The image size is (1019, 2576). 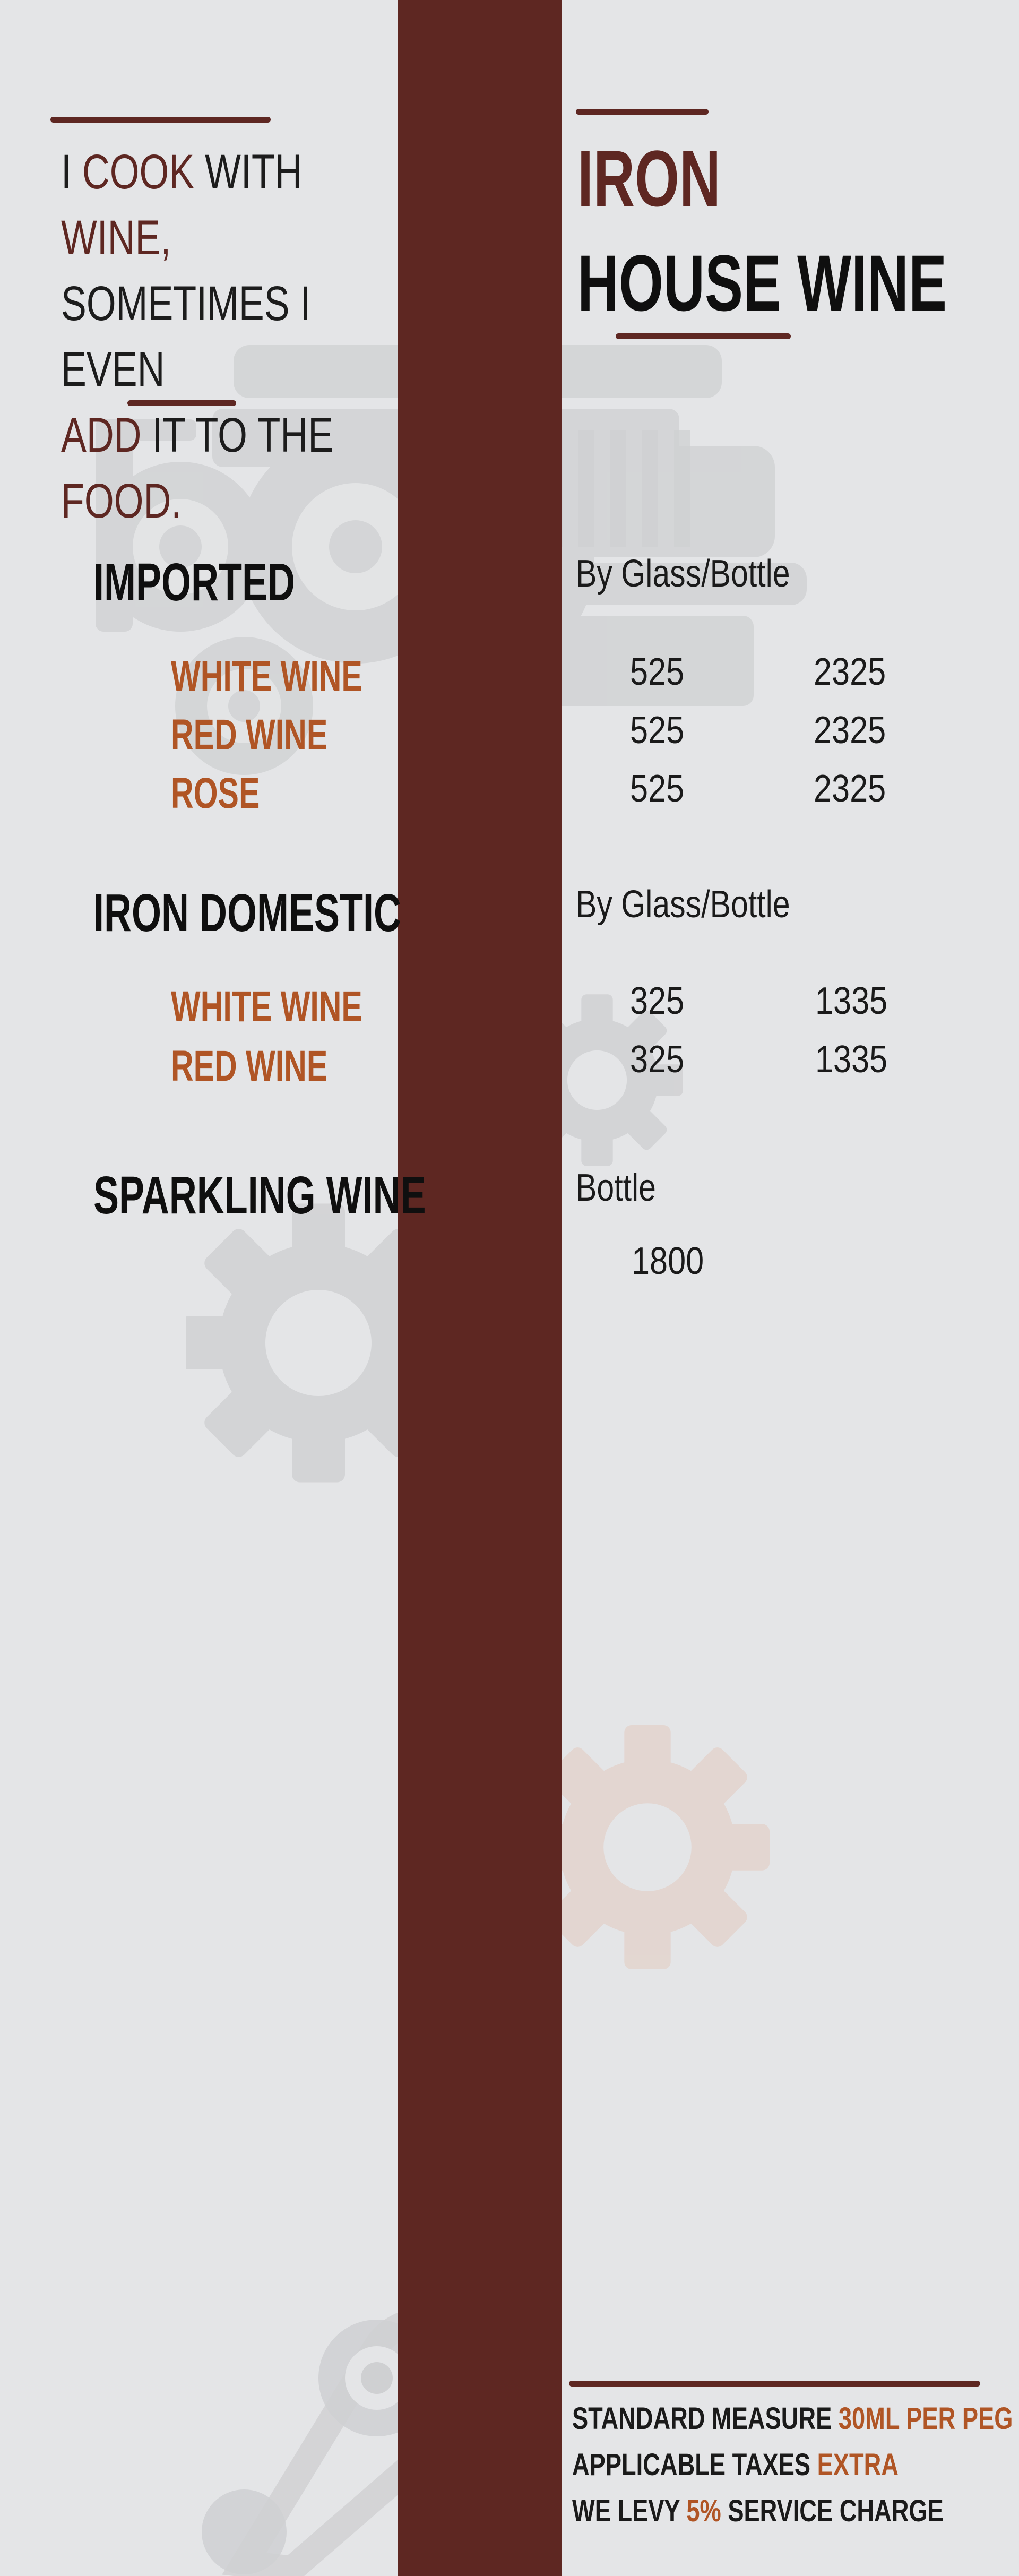 What do you see at coordinates (616, 1188) in the screenshot?
I see `section-sparkling-column-header: Bottle` at bounding box center [616, 1188].